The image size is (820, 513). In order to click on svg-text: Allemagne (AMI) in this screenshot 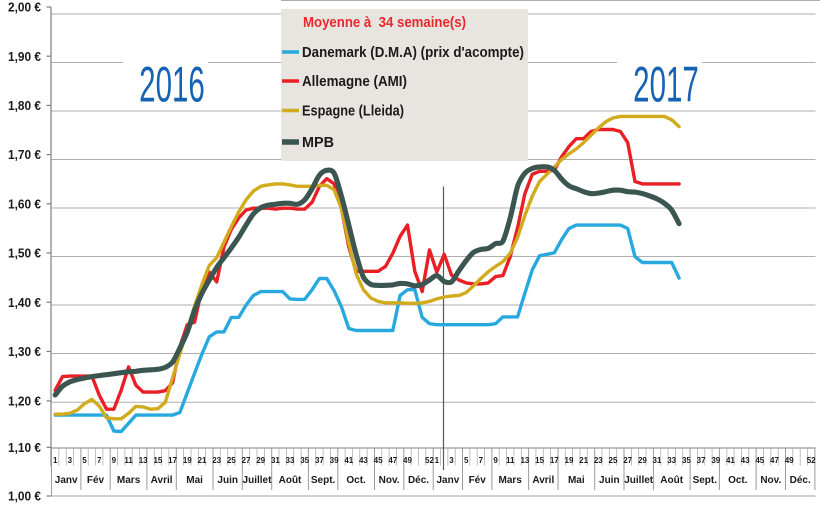, I will do `click(354, 81)`.